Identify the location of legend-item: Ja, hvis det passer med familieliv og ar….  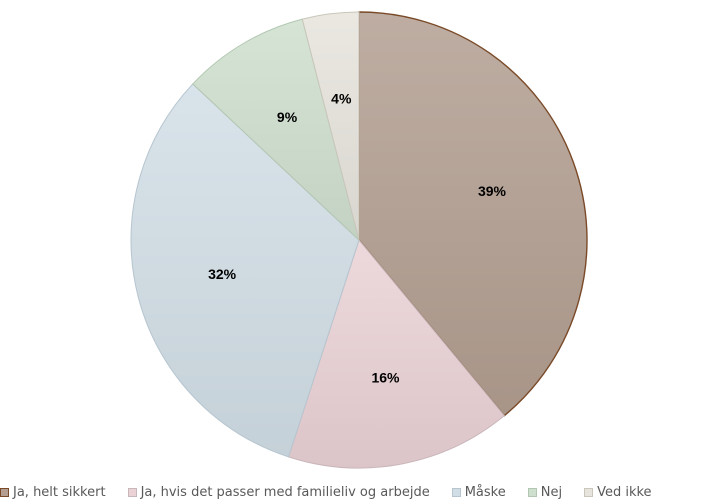
(278, 492).